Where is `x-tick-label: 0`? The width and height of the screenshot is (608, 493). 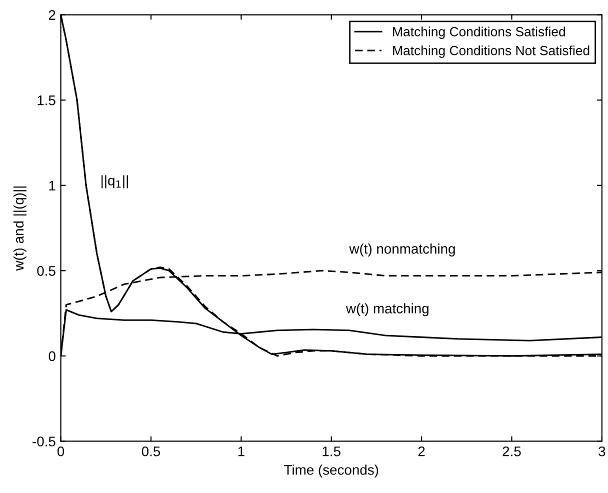
x-tick-label: 0 is located at coordinates (60, 451).